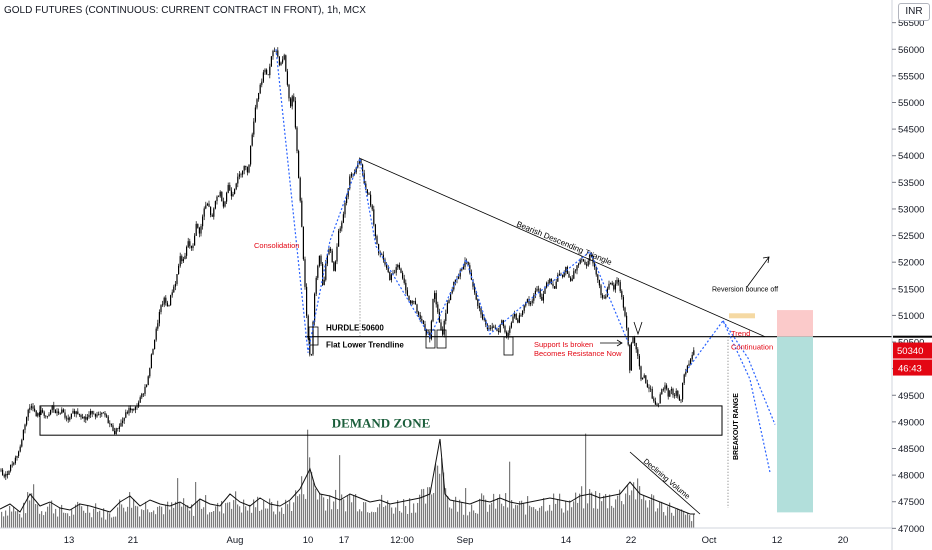 Image resolution: width=932 pixels, height=550 pixels. What do you see at coordinates (465, 540) in the screenshot?
I see `x-tick-label: Sep` at bounding box center [465, 540].